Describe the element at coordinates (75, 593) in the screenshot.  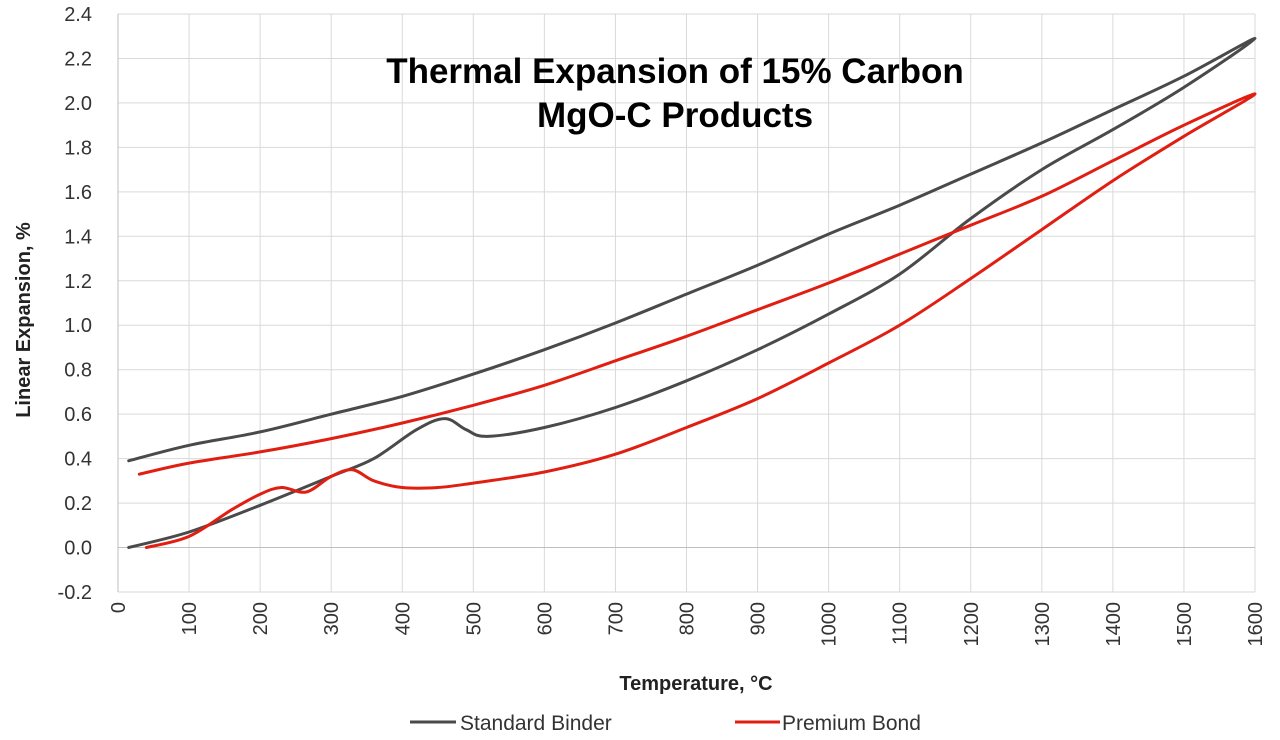
I see `y-tick-label: -0.2` at that location.